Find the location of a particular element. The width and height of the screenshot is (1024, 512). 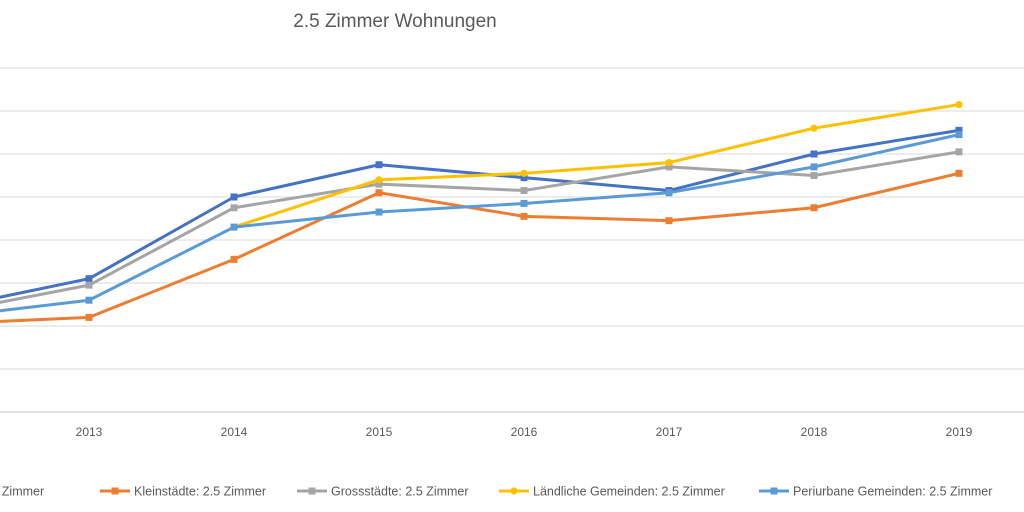

legend-label: Ländliche Gemeinden: 2.5 Zimmer is located at coordinates (629, 492).